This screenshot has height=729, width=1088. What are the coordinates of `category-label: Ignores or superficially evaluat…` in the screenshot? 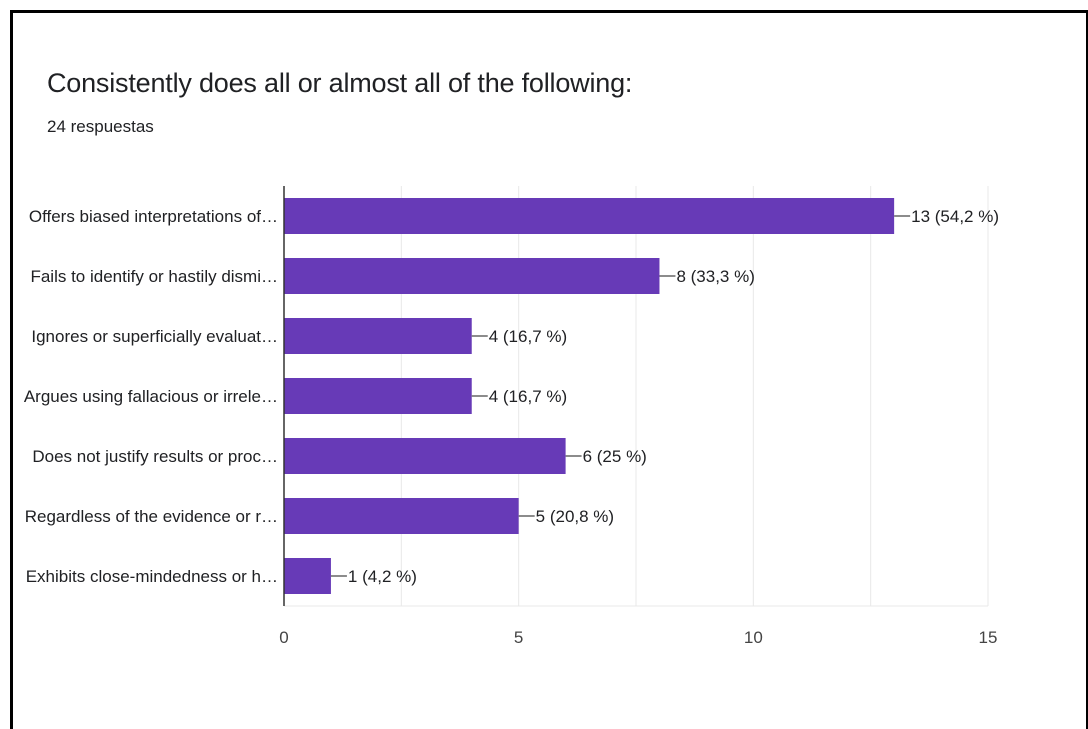 It's located at (154, 336).